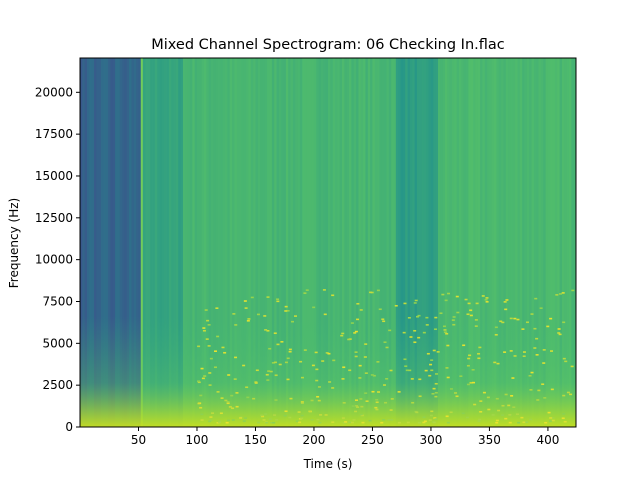 The width and height of the screenshot is (640, 484). What do you see at coordinates (197, 440) in the screenshot?
I see `x-tick-label: 100` at bounding box center [197, 440].